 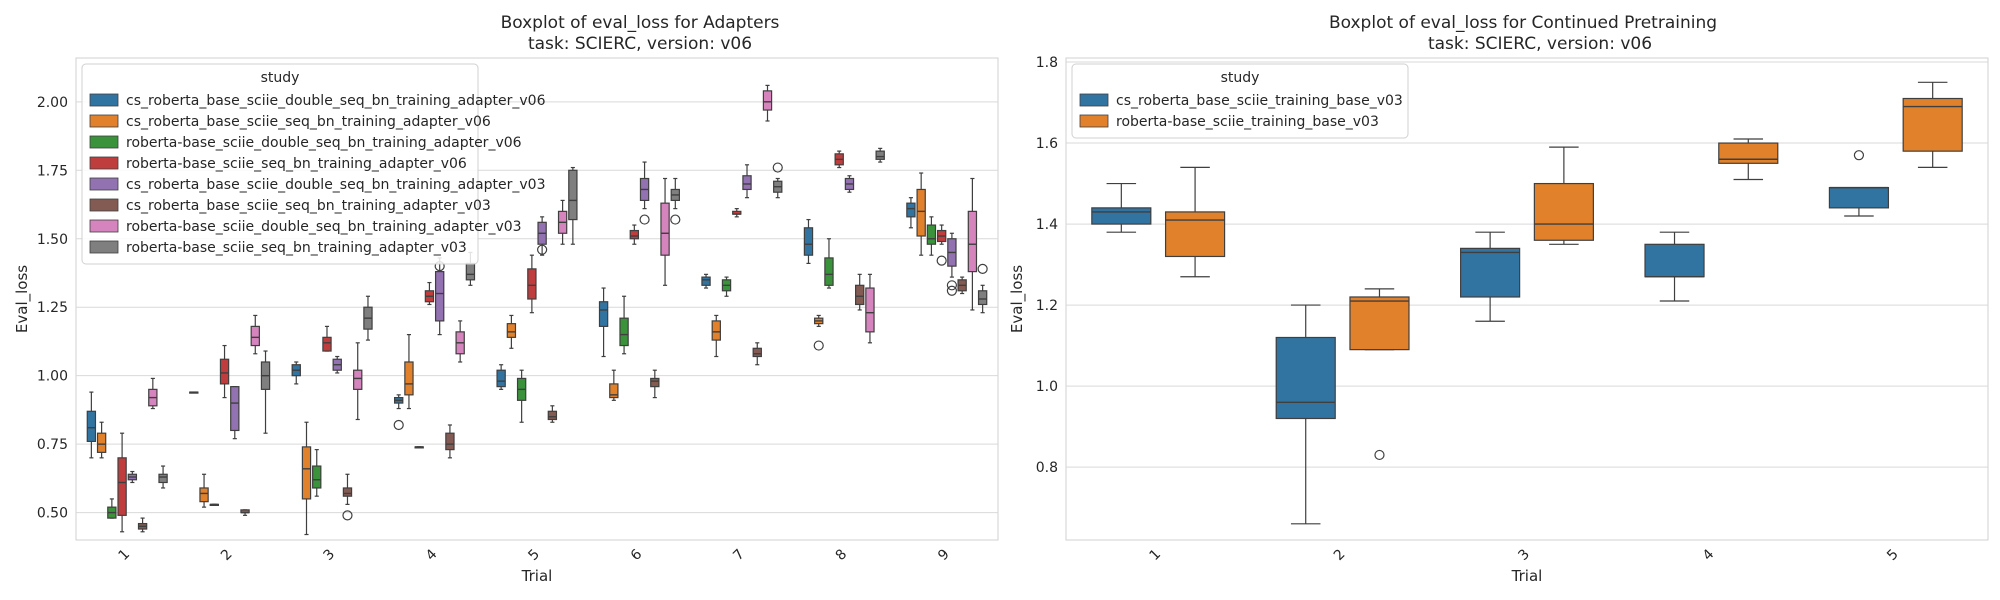 I want to click on chart-title-line1: Boxplot of eval_loss for Adapters, so click(x=640, y=23).